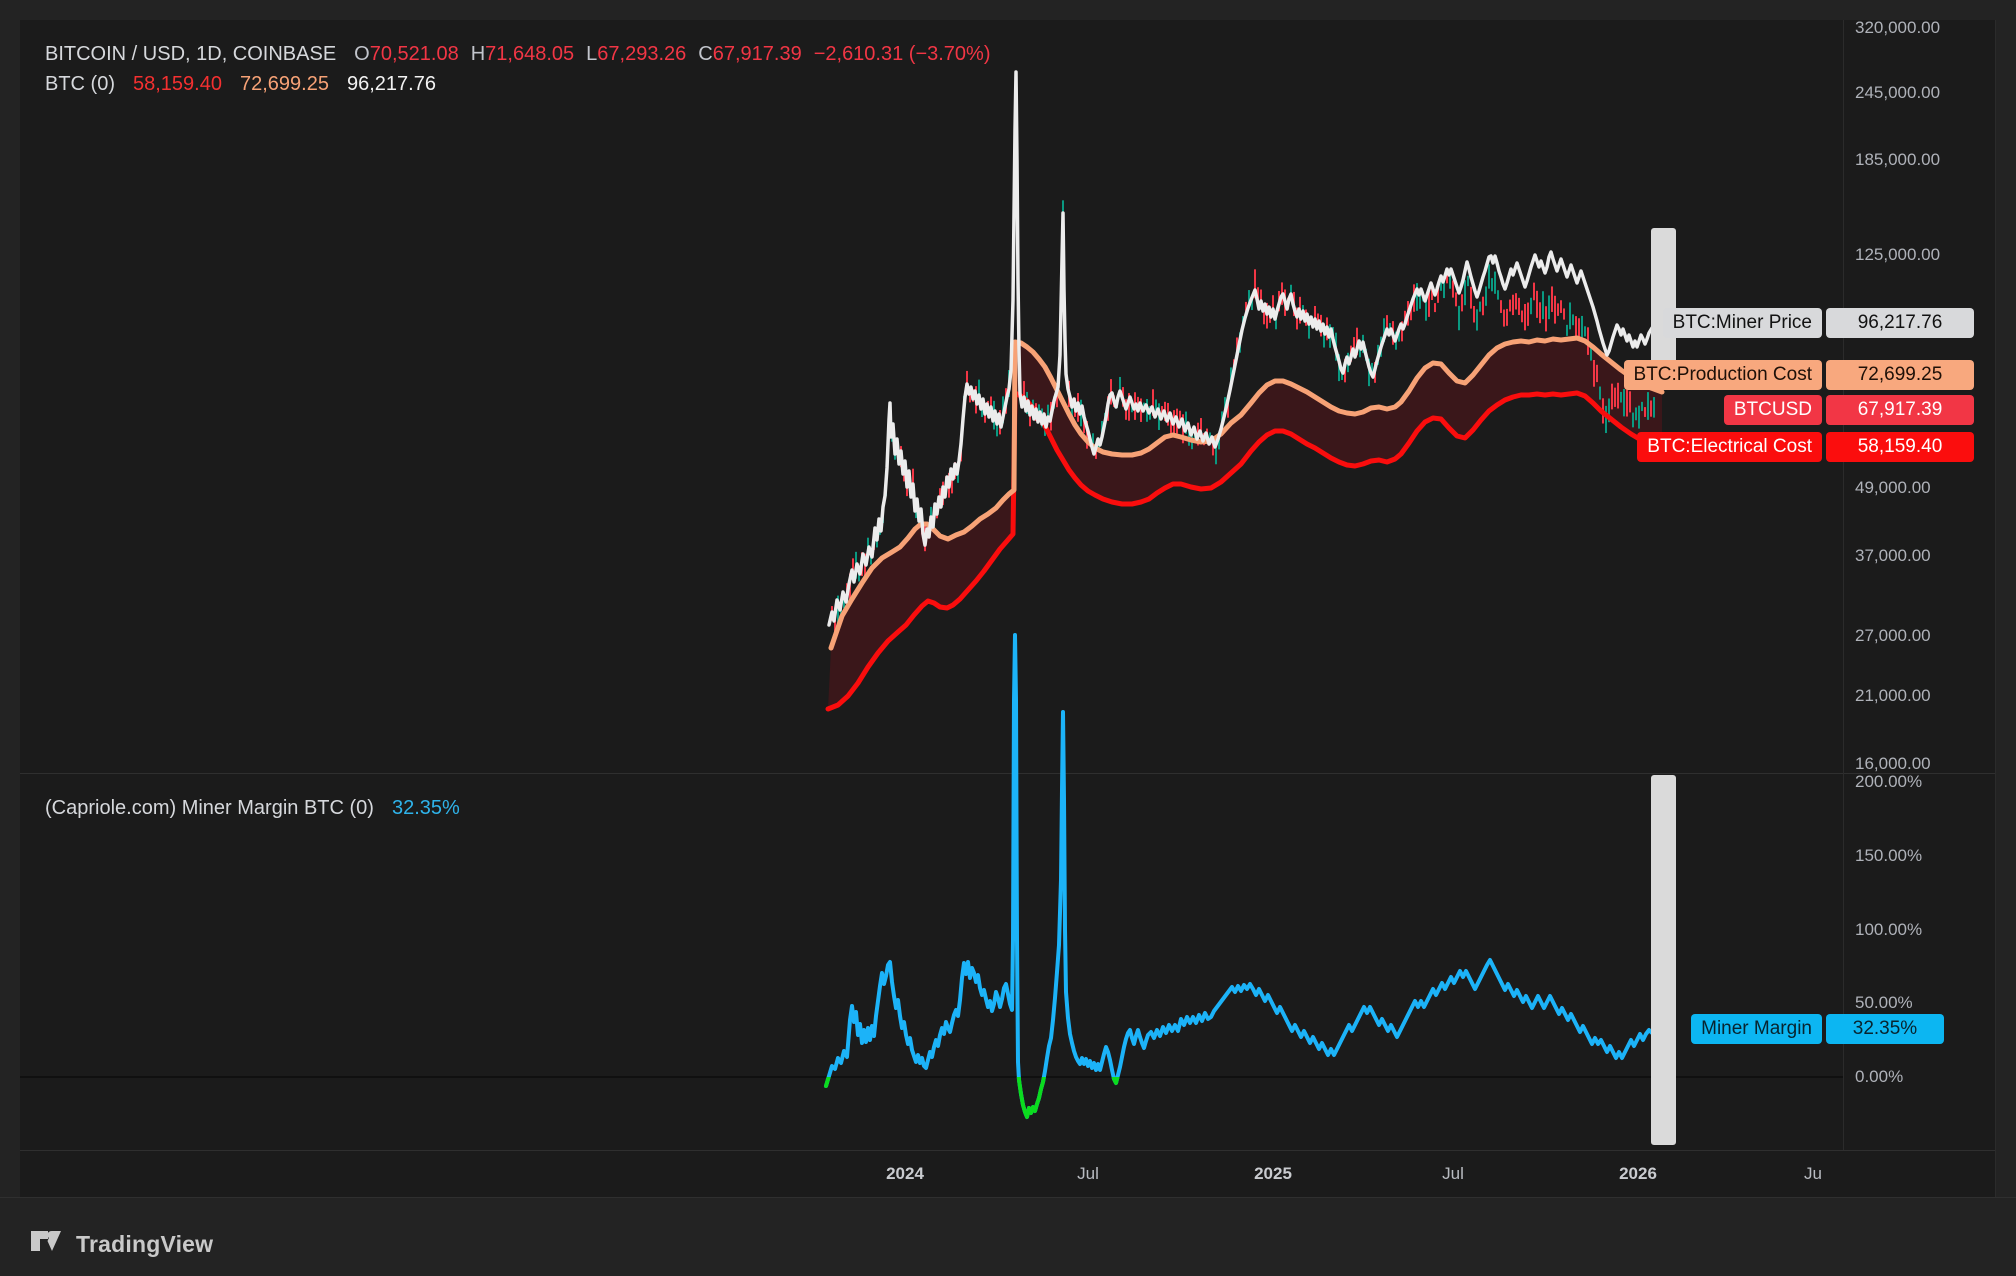  I want to click on price-axis-tick: 49,000.00, so click(1893, 487).